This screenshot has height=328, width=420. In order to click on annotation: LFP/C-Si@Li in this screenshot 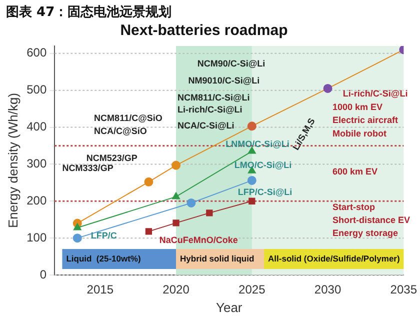, I will do `click(265, 191)`.